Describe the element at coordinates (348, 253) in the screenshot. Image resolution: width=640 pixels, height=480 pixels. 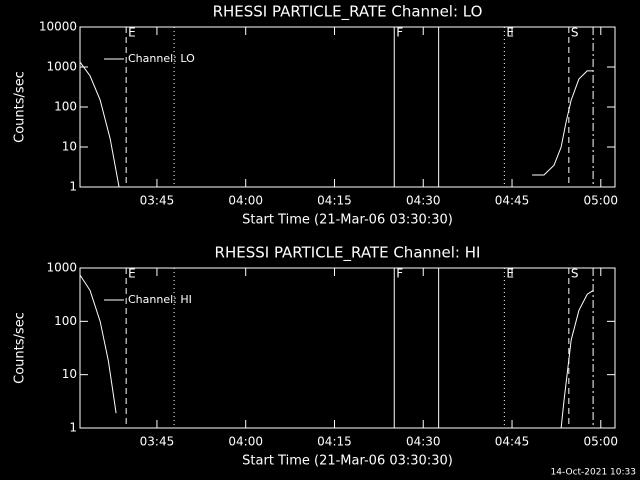
I see `chart-title: RHESSI PARTICLE_RATE Channel: HI` at that location.